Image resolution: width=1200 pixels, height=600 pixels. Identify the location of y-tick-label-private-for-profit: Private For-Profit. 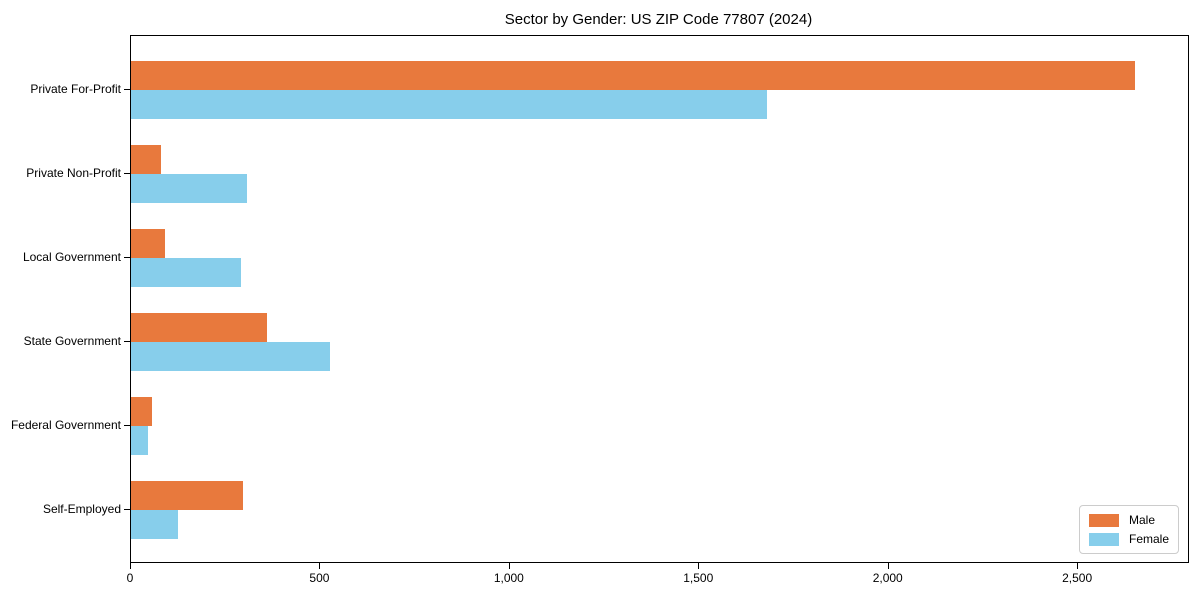
(75, 89).